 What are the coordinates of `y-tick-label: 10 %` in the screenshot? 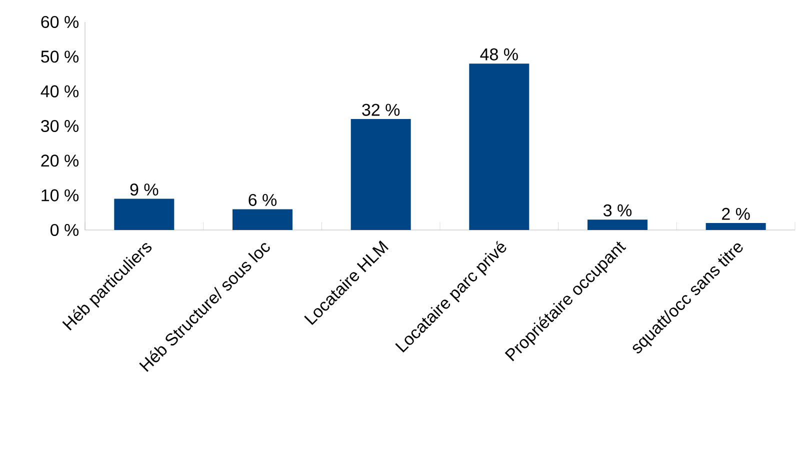 It's located at (60, 195).